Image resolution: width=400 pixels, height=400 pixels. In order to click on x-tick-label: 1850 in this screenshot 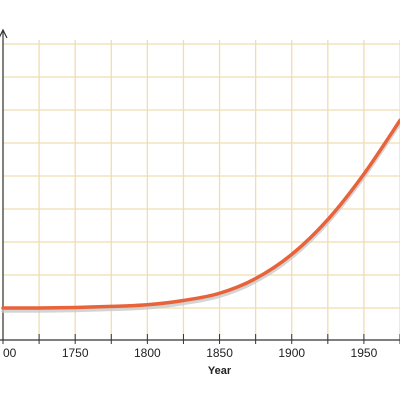, I will do `click(219, 353)`.